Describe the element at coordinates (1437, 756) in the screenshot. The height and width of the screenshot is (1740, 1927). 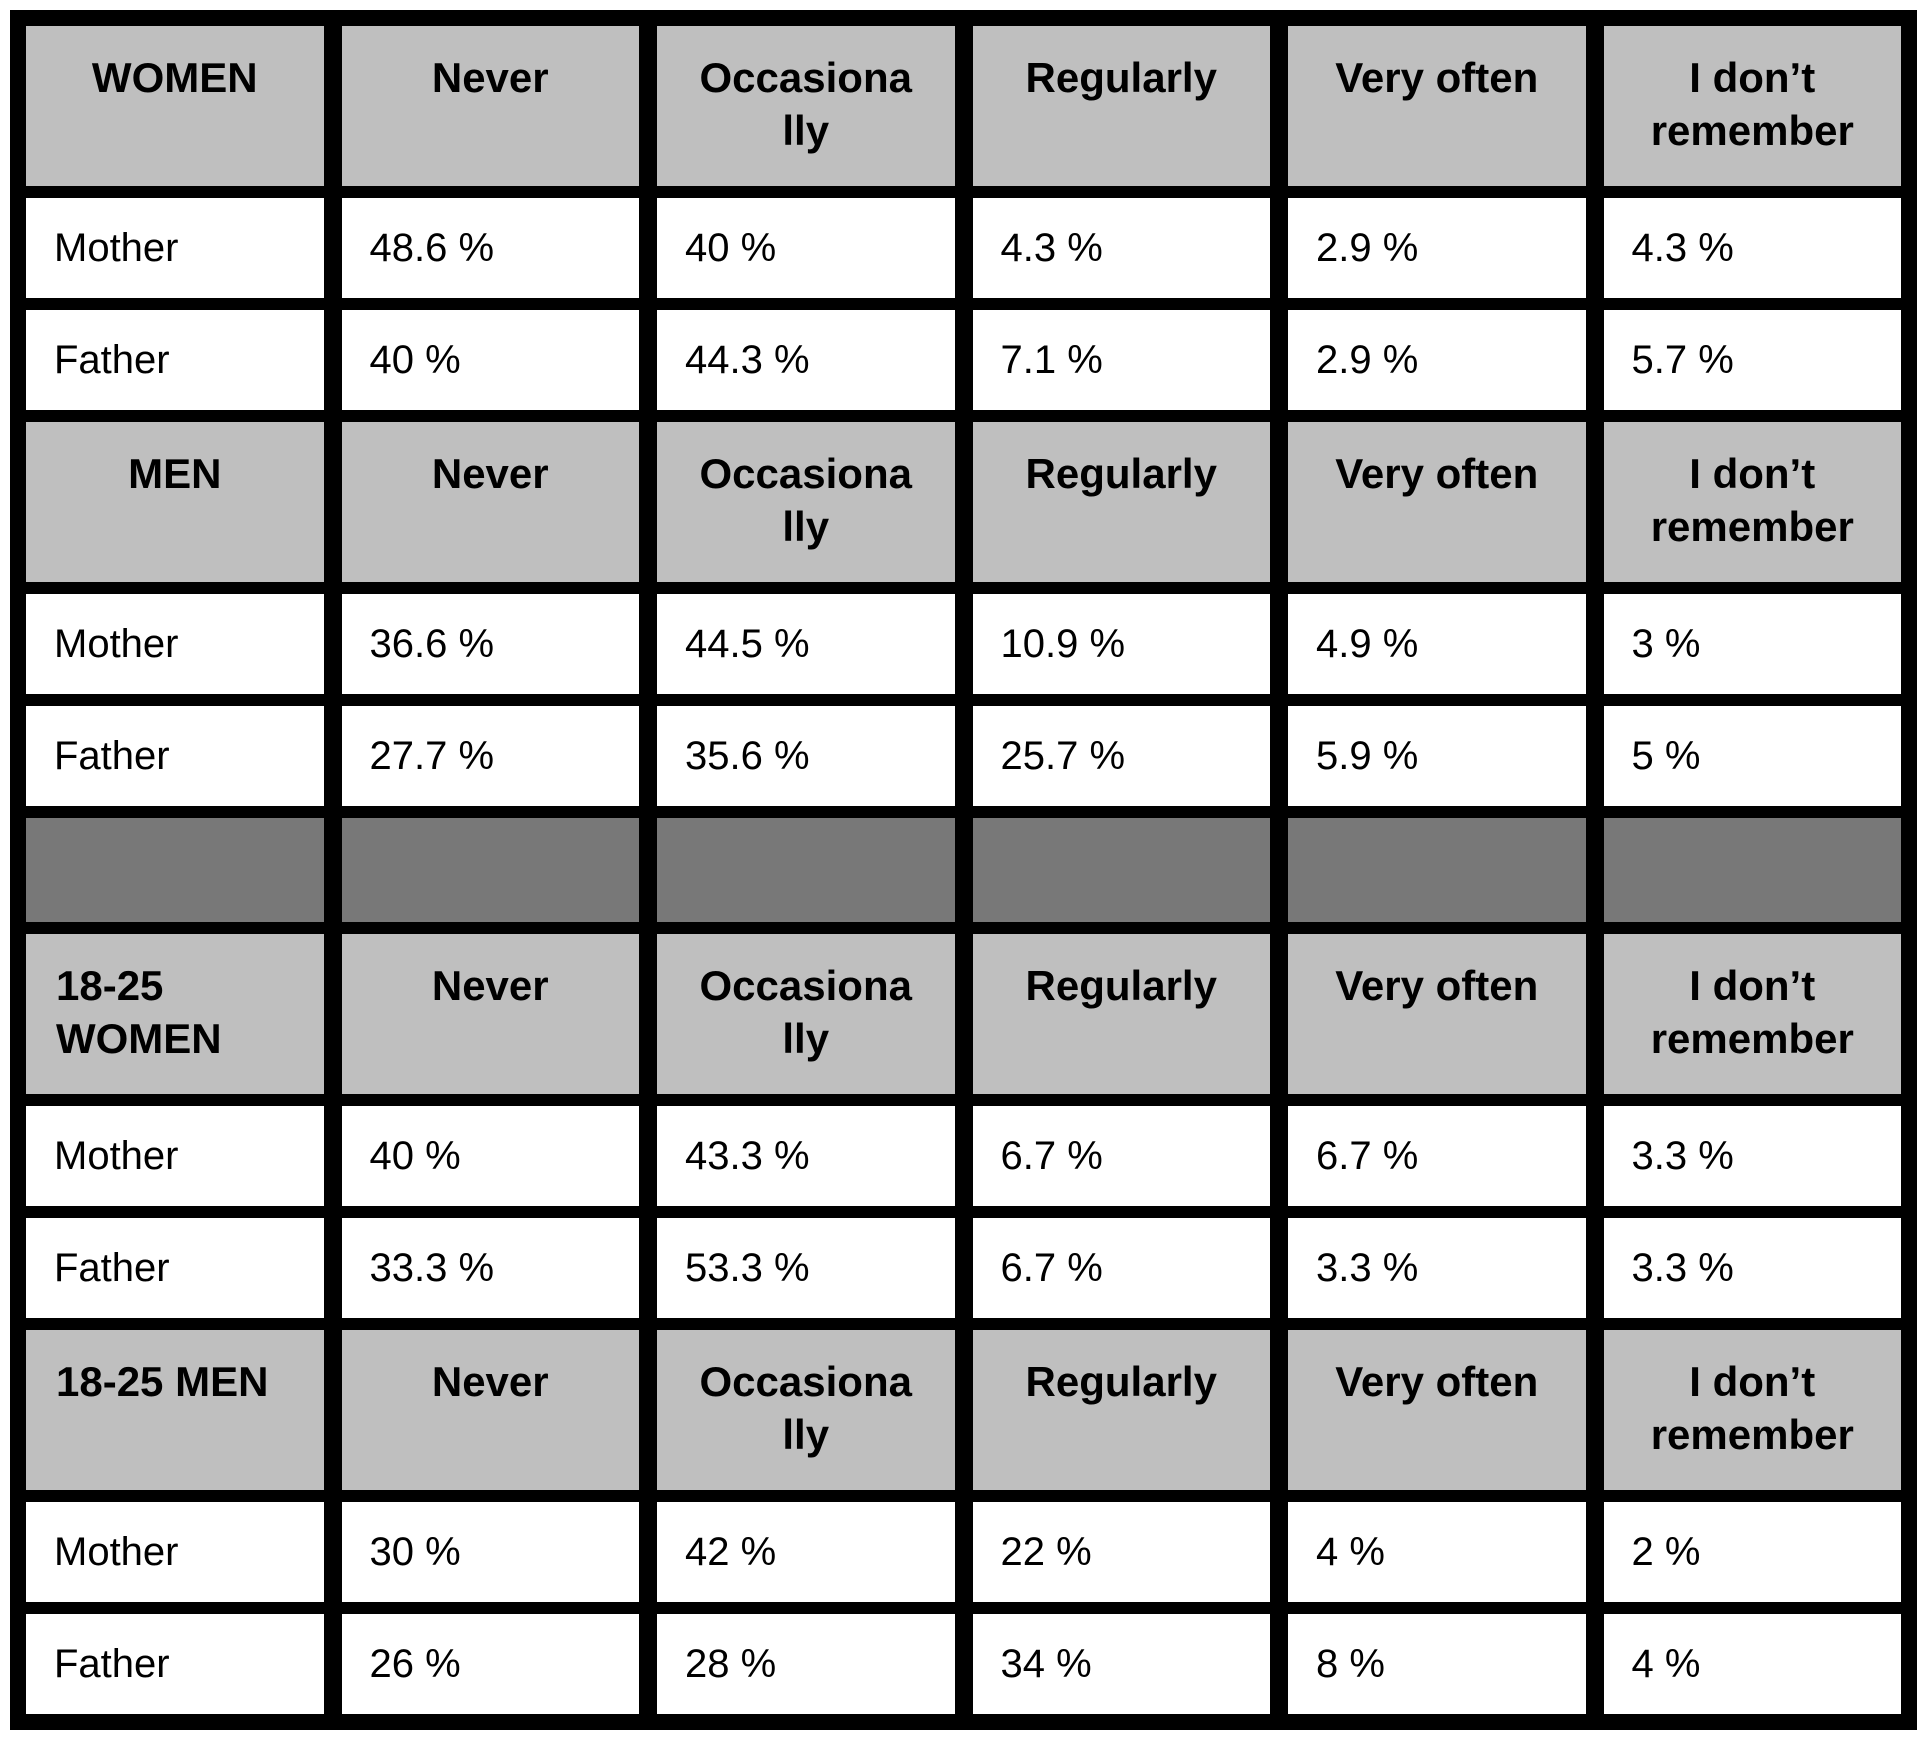
I see `value-cell: 5.9 %` at that location.